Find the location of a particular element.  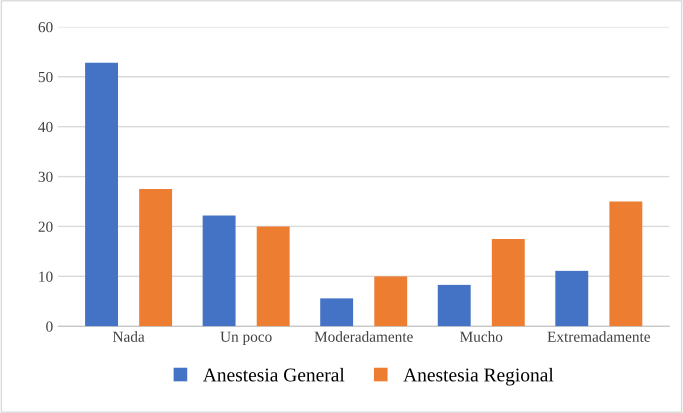

x-tick-label: Moderadamente is located at coordinates (363, 336).